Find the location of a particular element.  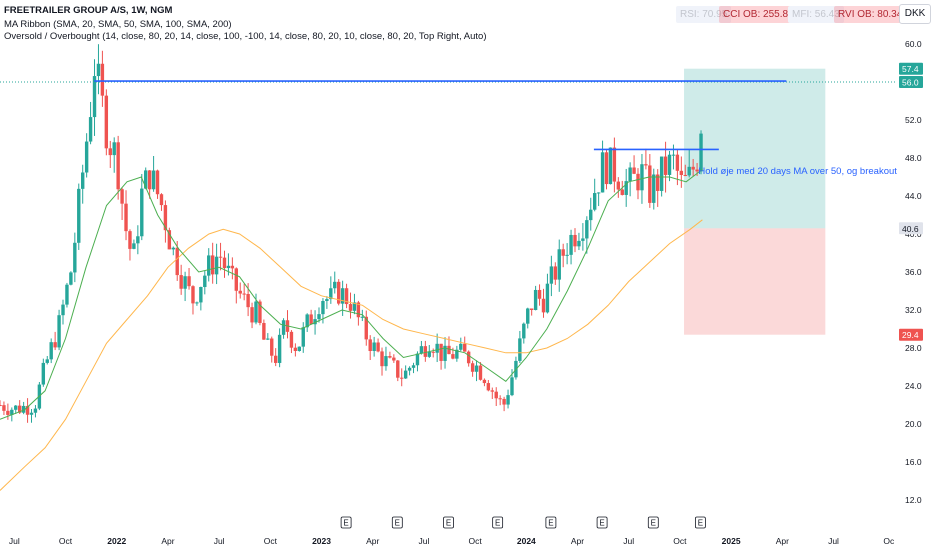

price-label-entry-text: 40.6 is located at coordinates (910, 229).